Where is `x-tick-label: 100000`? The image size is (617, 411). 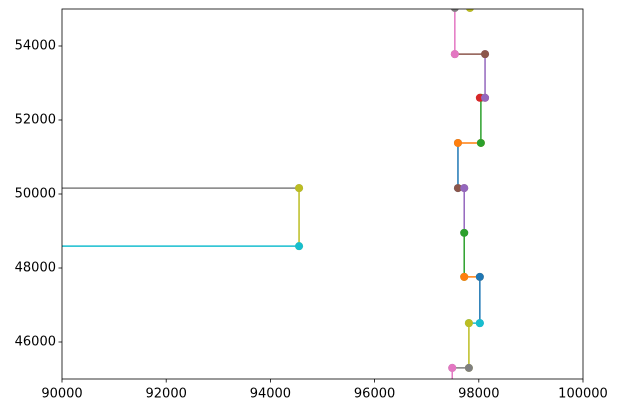 x-tick-label: 100000 is located at coordinates (583, 394).